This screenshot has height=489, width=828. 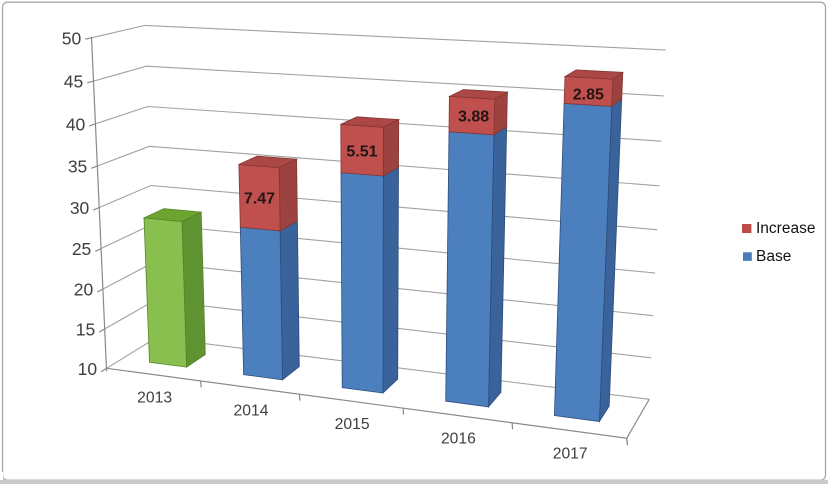 I want to click on svg-text: 2016, so click(x=458, y=438).